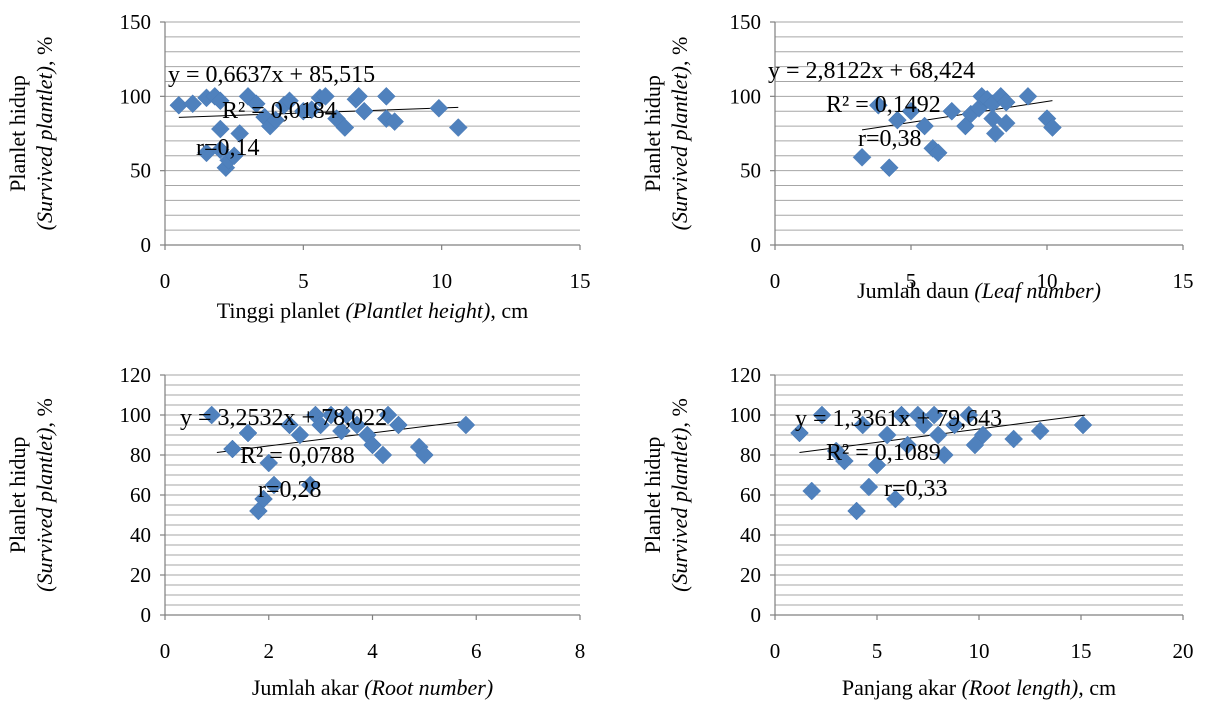 This screenshot has height=709, width=1205. Describe the element at coordinates (140, 171) in the screenshot. I see `y-tick-label: 50` at that location.